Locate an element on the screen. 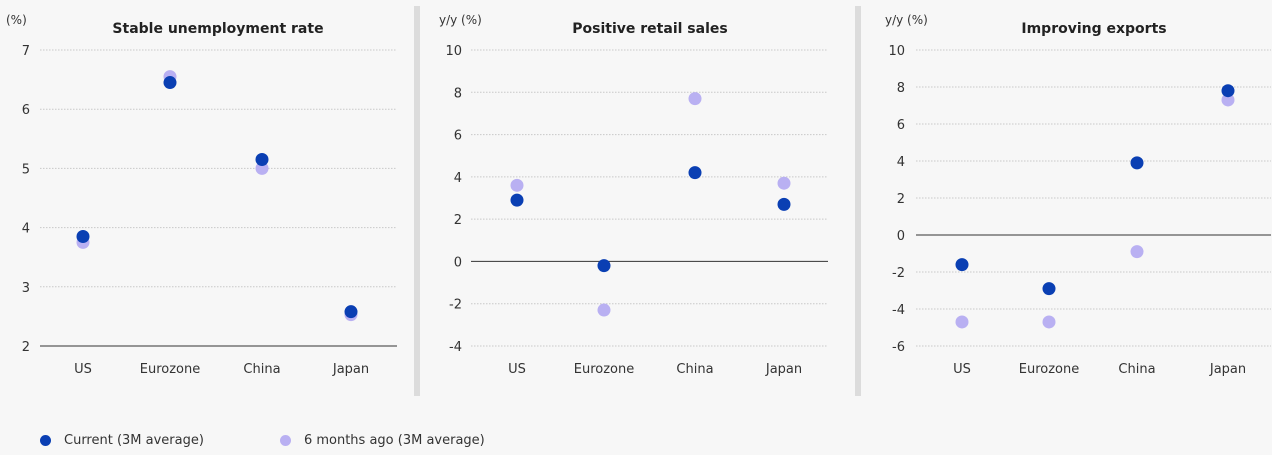  y-axis-label: (%) is located at coordinates (16, 20).